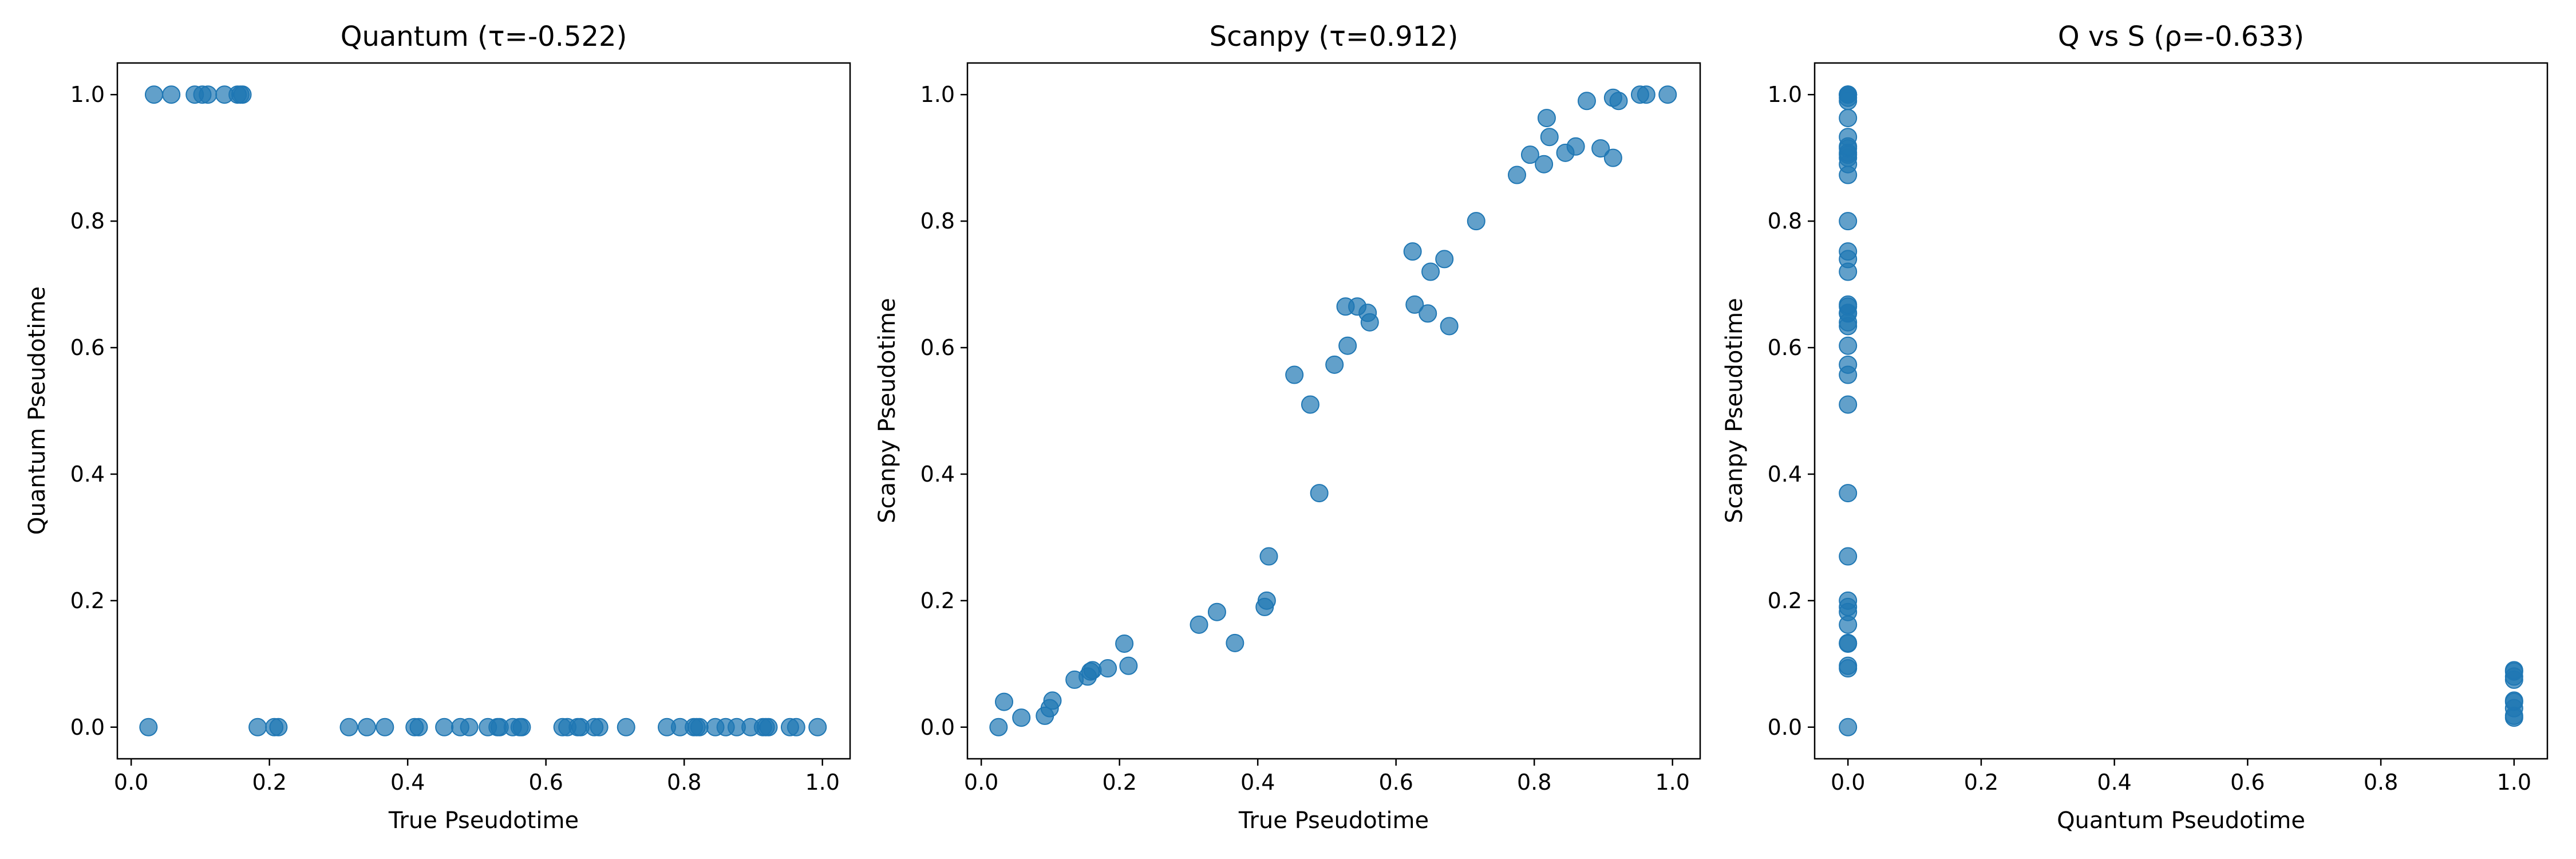 The image size is (2576, 859). I want to click on panel-quantum-ylabel: Quantum Pseudotime, so click(37, 410).